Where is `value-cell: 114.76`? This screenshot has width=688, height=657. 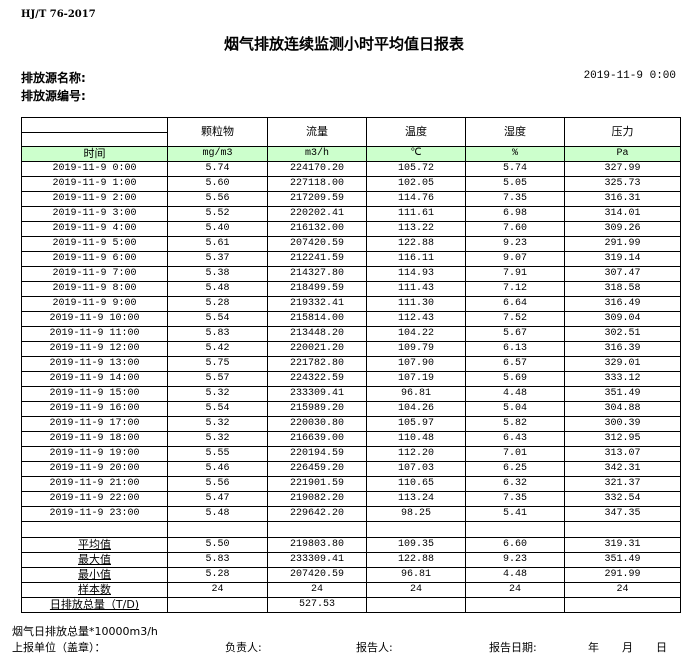
value-cell: 114.76 is located at coordinates (416, 199).